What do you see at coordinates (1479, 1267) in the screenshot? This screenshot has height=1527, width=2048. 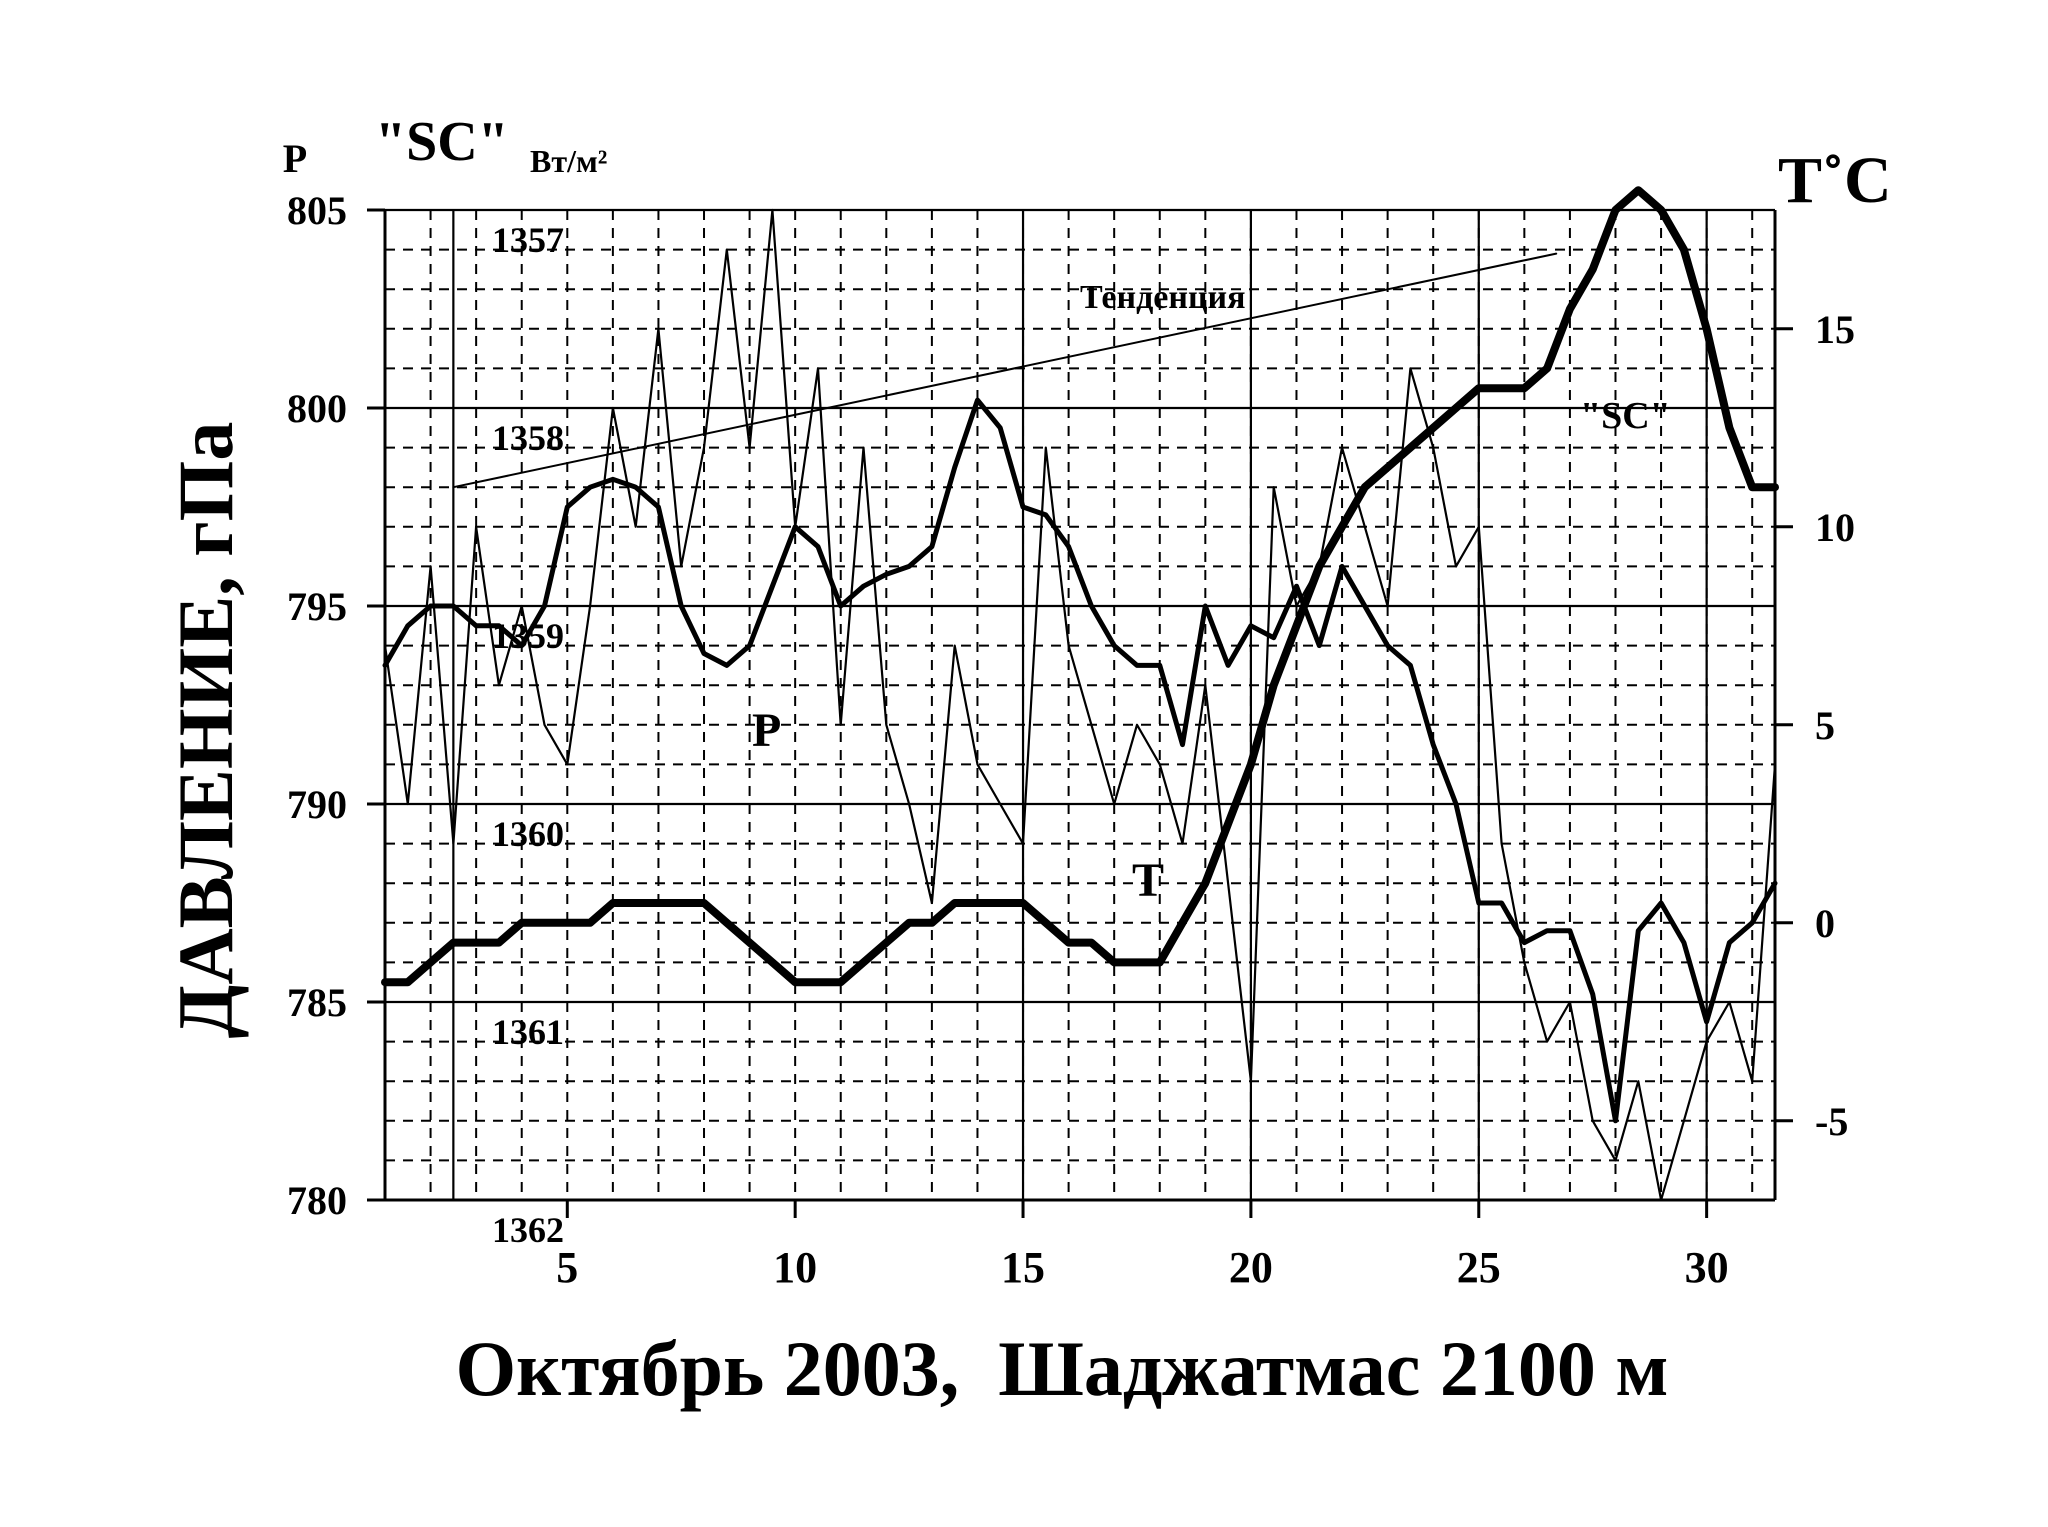 I see `x-tick-label: 25` at bounding box center [1479, 1267].